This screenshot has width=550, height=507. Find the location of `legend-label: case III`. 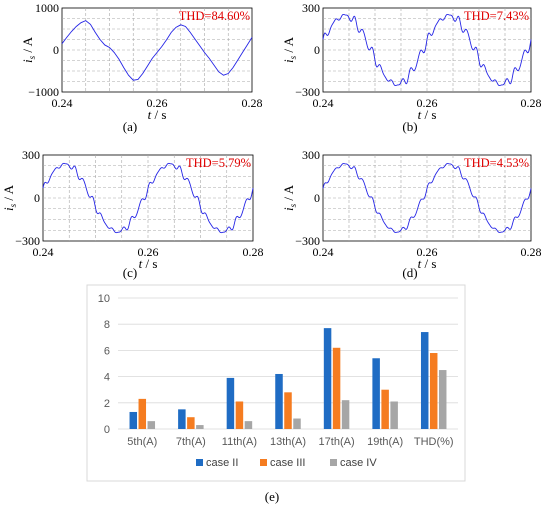

legend-label: case III is located at coordinates (287, 463).